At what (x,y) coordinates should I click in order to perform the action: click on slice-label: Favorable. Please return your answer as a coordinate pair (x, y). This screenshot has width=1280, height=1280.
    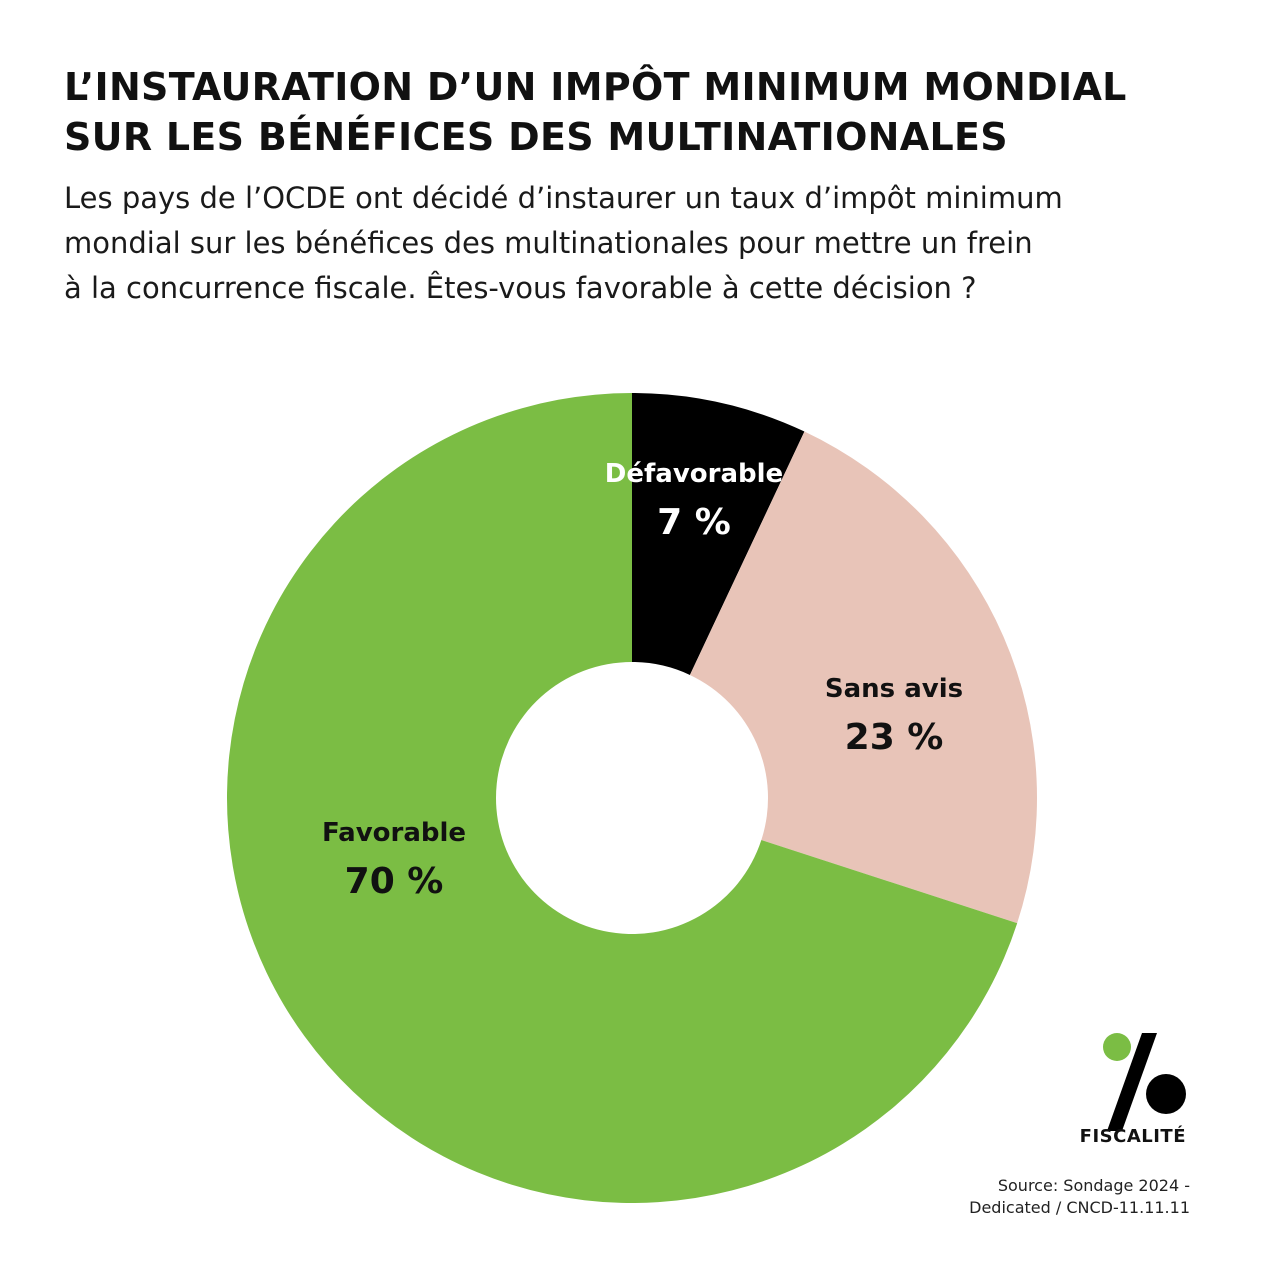
    Looking at the image, I should click on (394, 833).